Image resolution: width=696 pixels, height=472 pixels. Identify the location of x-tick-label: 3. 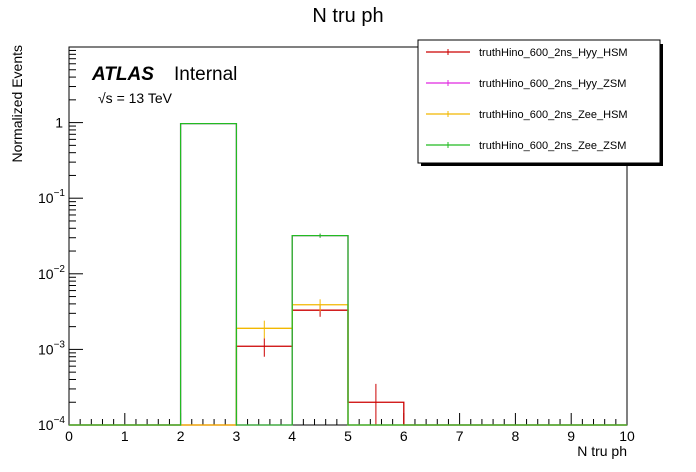
(237, 436).